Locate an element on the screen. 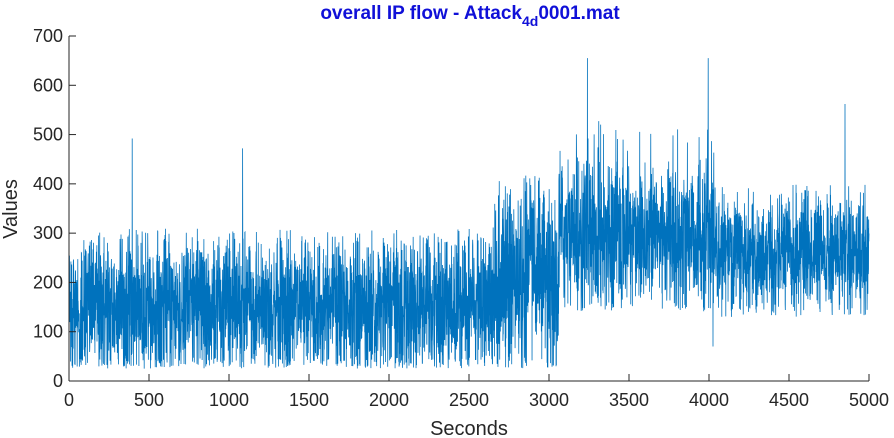 The width and height of the screenshot is (894, 438). chart-title-main: overall IP flow - Attack is located at coordinates (421, 13).